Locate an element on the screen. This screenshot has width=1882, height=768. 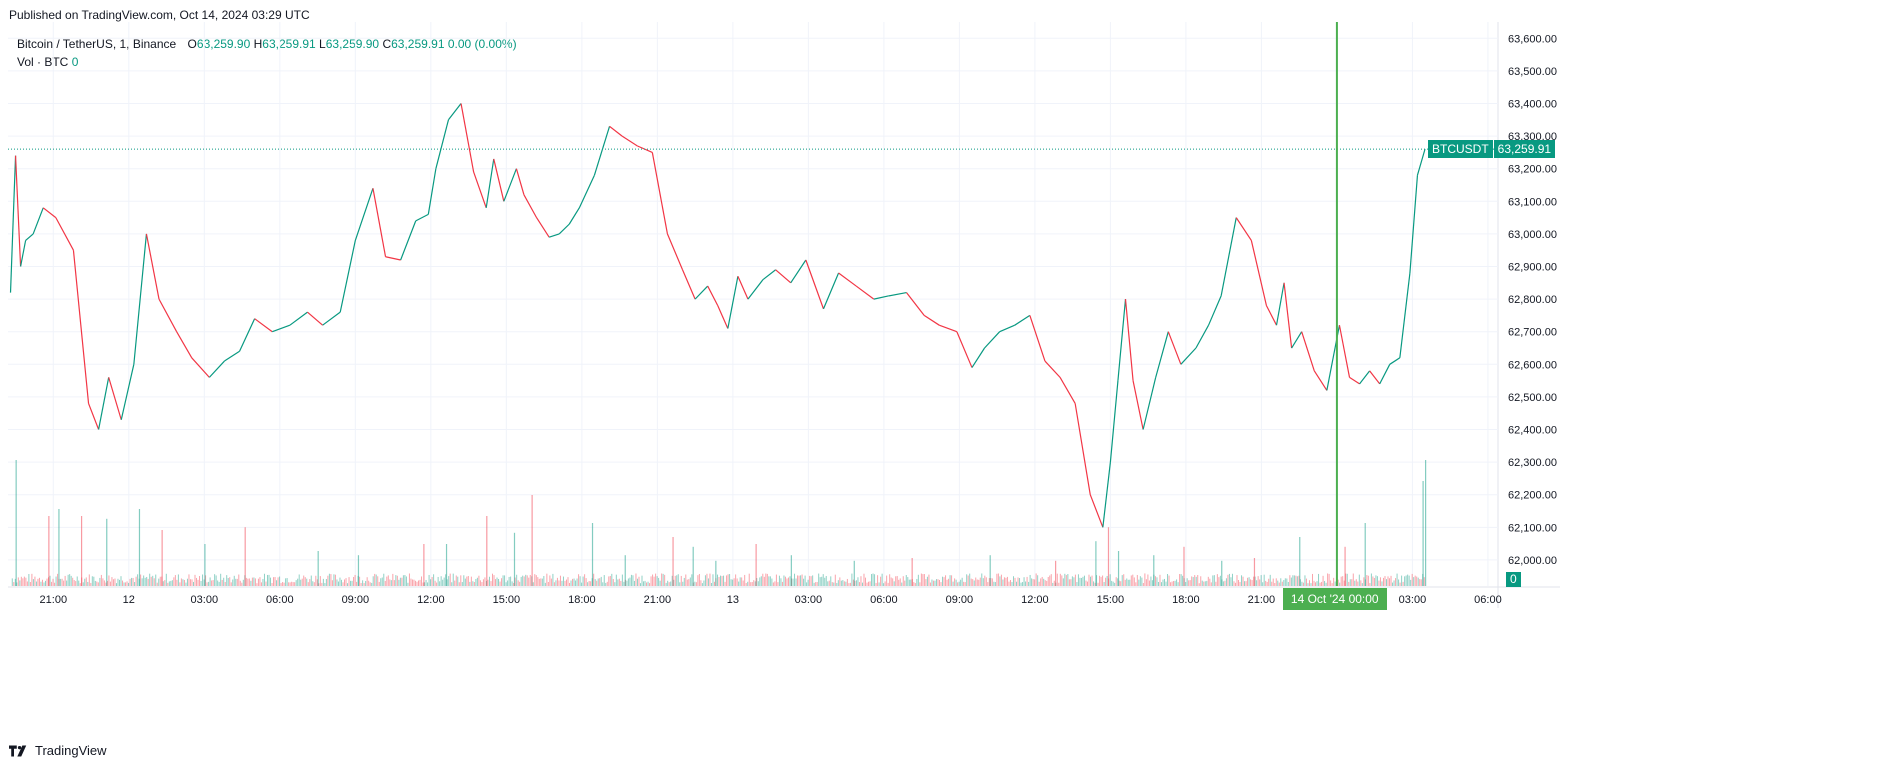
volume-label: Vol · BTC is located at coordinates (43, 62).